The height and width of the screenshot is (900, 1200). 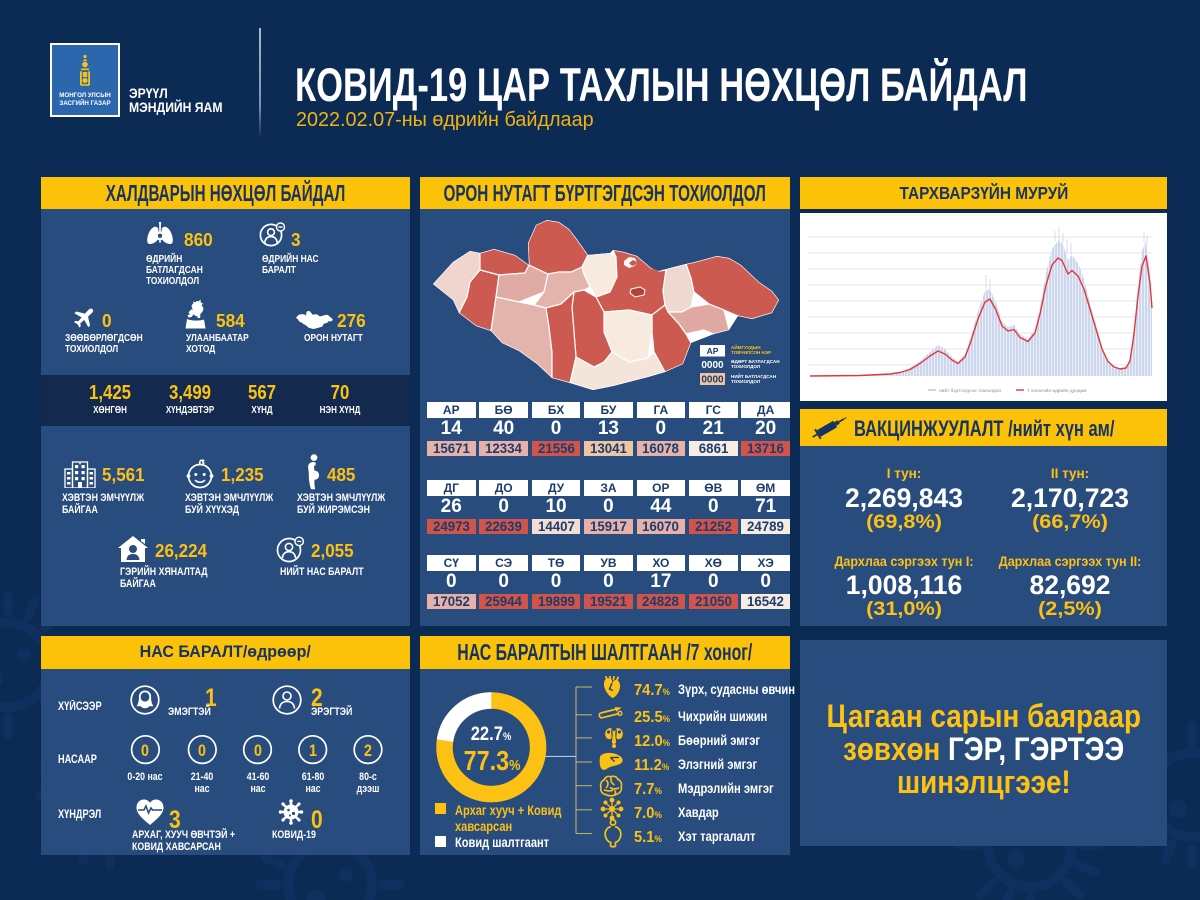 What do you see at coordinates (80, 463) in the screenshot?
I see `svg-text: H` at bounding box center [80, 463].